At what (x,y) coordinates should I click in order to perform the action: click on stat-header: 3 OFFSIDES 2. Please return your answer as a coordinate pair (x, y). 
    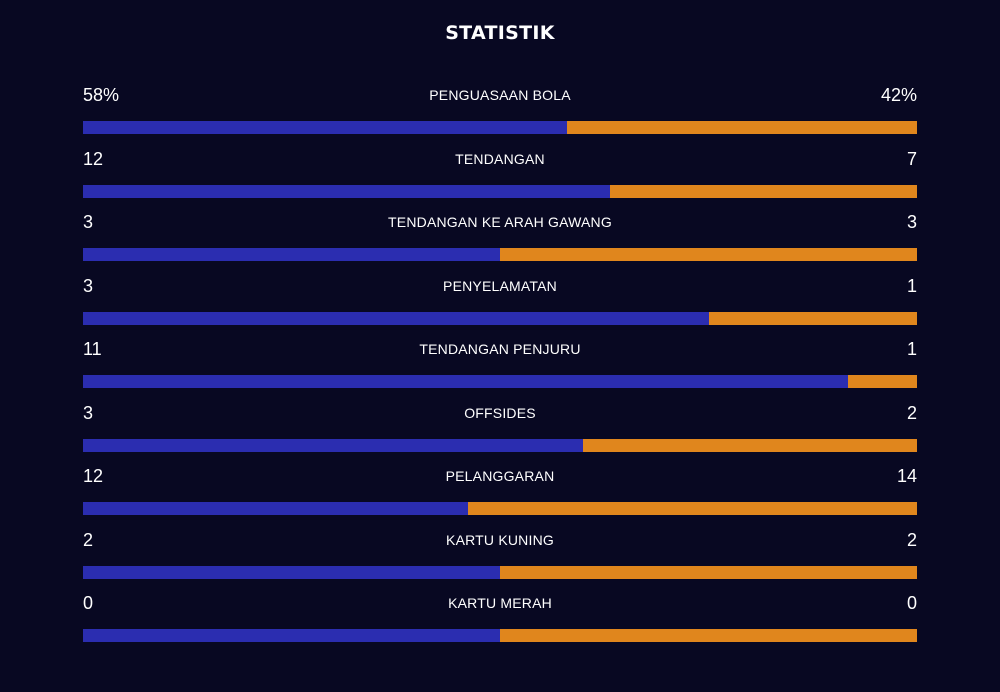
    Looking at the image, I should click on (500, 413).